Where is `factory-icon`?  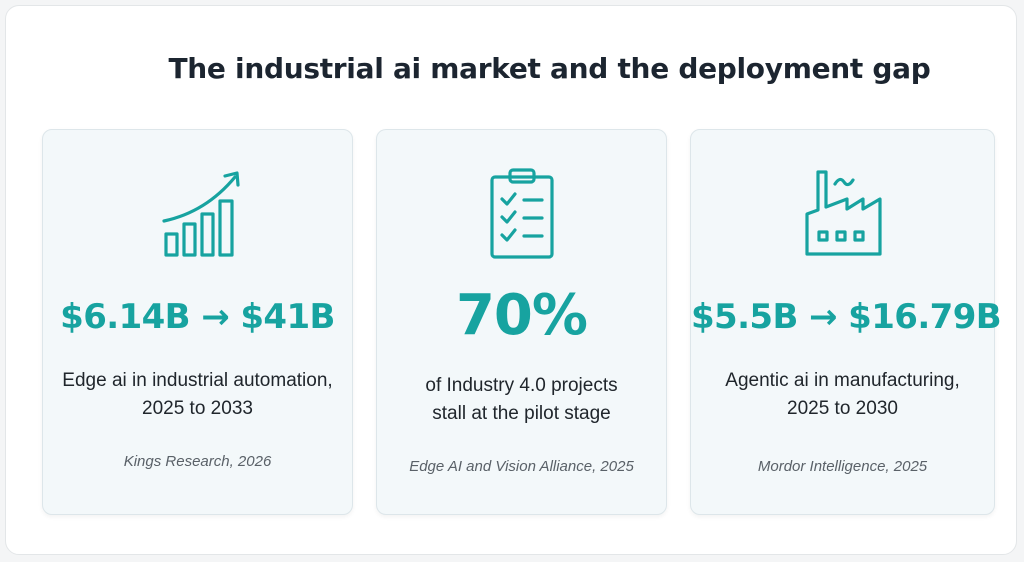 factory-icon is located at coordinates (842, 212).